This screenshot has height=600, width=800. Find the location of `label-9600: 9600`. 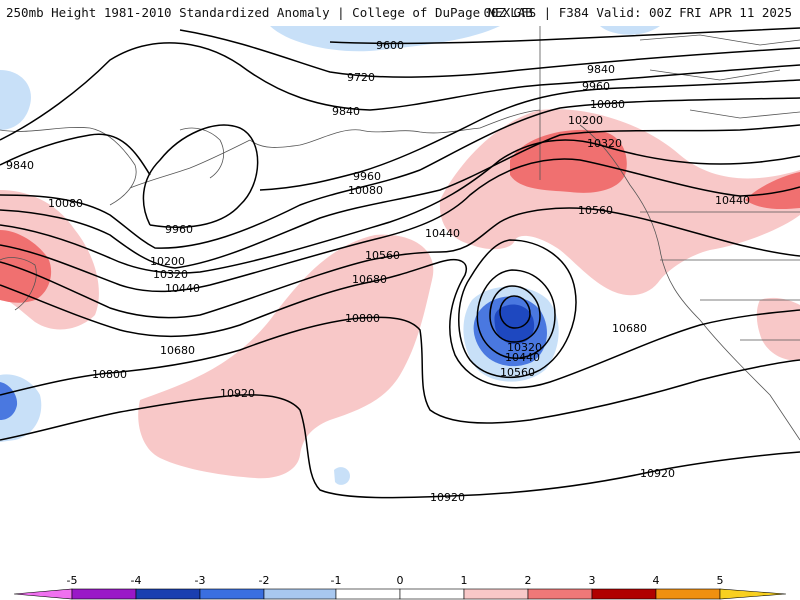

label-9600: 9600 is located at coordinates (390, 45).